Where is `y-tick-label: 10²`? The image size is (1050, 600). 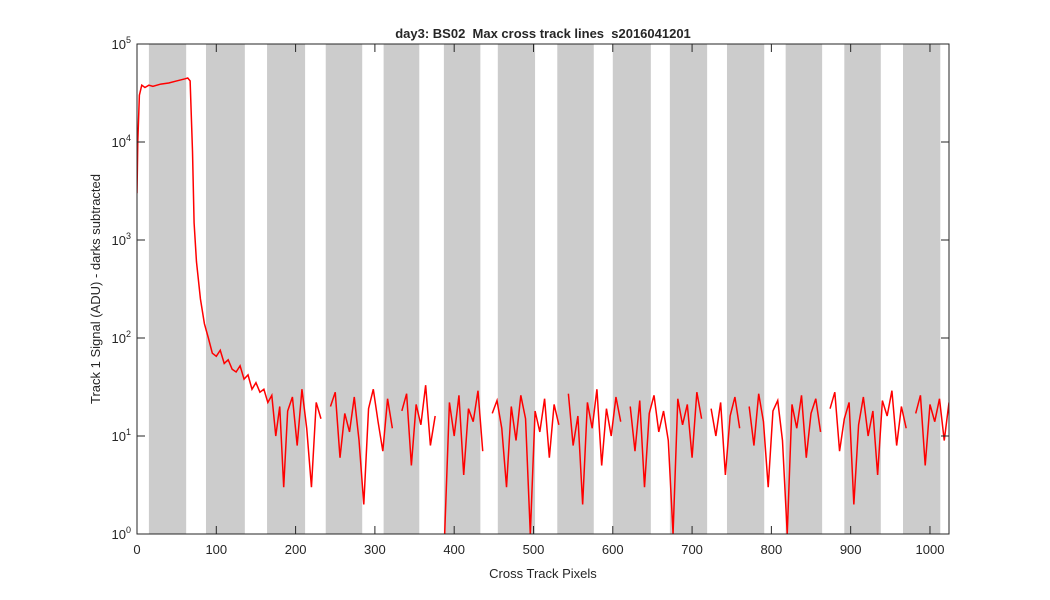 y-tick-label: 10² is located at coordinates (121, 337).